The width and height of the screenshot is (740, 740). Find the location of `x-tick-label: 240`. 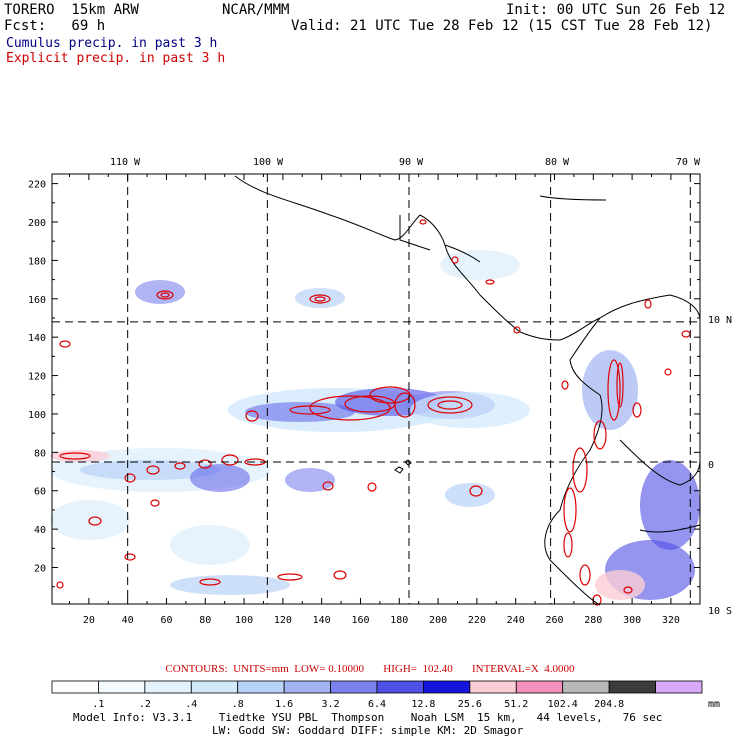

x-tick-label: 240 is located at coordinates (516, 620).